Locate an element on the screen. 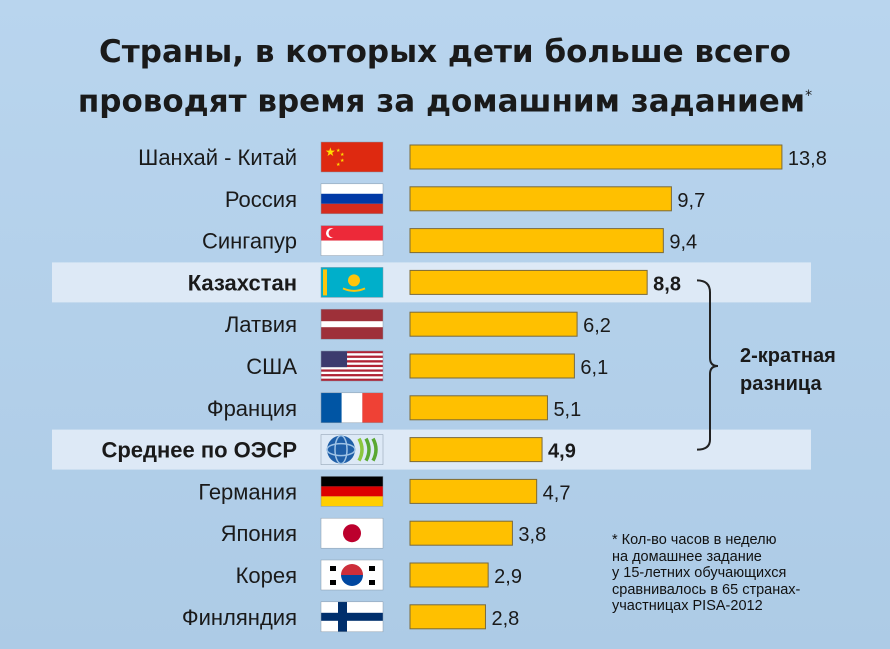 Image resolution: width=890 pixels, height=649 pixels. value-label: 6,1 is located at coordinates (594, 368).